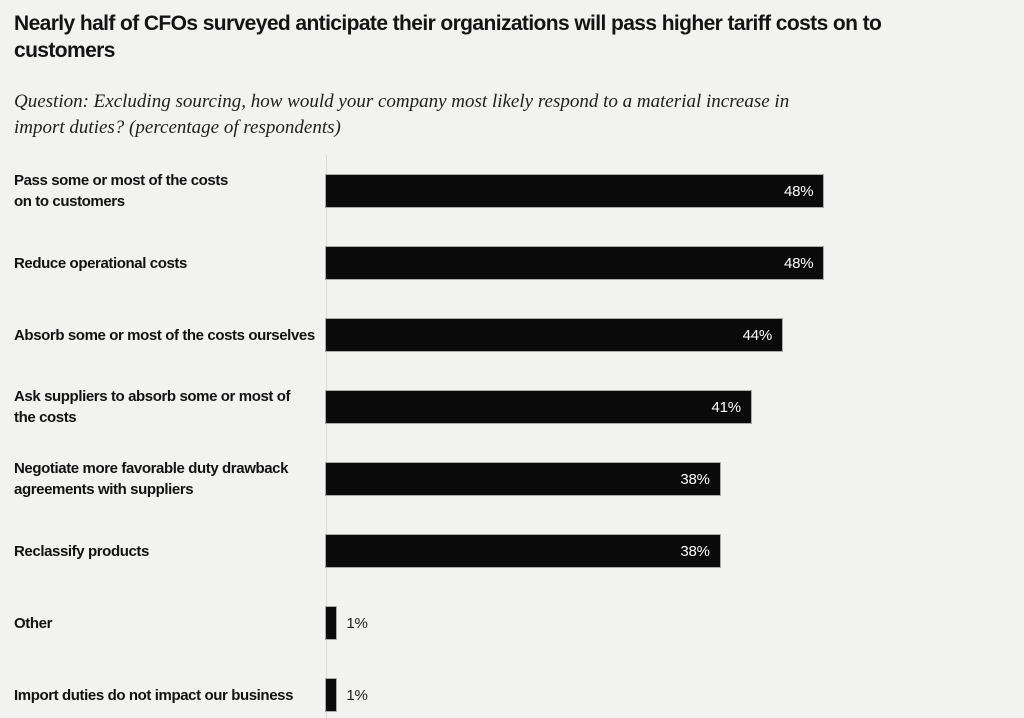 This screenshot has width=1024, height=718. Describe the element at coordinates (154, 695) in the screenshot. I see `category-label: Import duties do not impact our business` at that location.